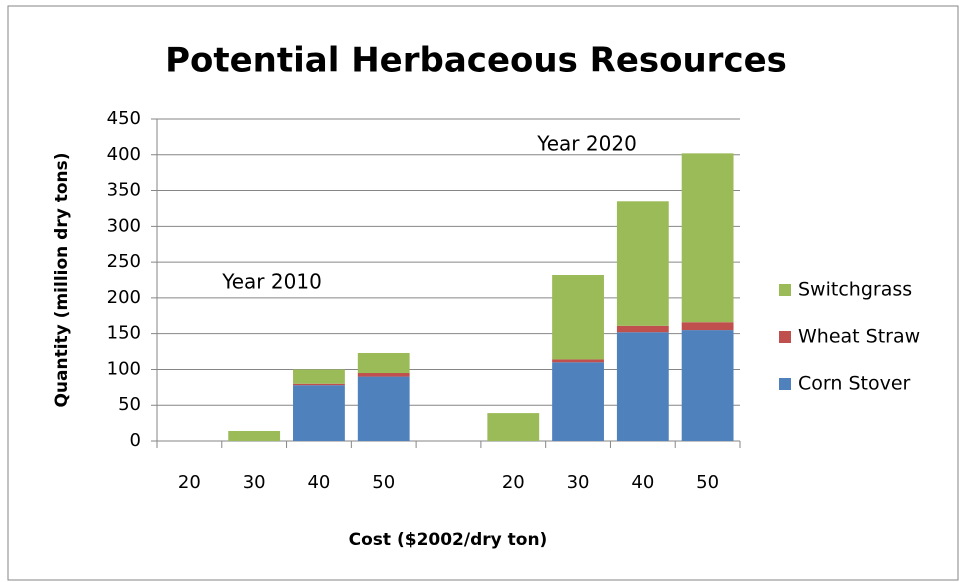 The height and width of the screenshot is (582, 961). What do you see at coordinates (124, 297) in the screenshot?
I see `y-tick-label: 200` at bounding box center [124, 297].